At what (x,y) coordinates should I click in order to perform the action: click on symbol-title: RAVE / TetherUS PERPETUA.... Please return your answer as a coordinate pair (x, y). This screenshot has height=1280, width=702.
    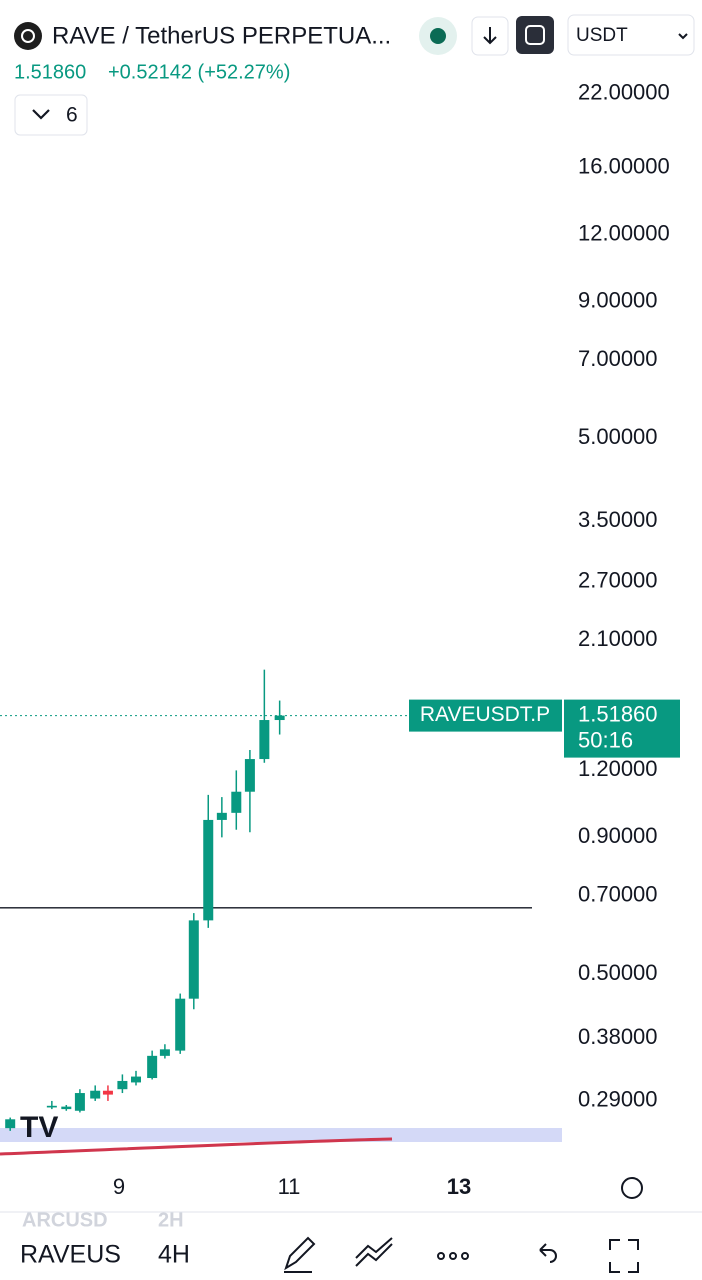
    Looking at the image, I should click on (221, 35).